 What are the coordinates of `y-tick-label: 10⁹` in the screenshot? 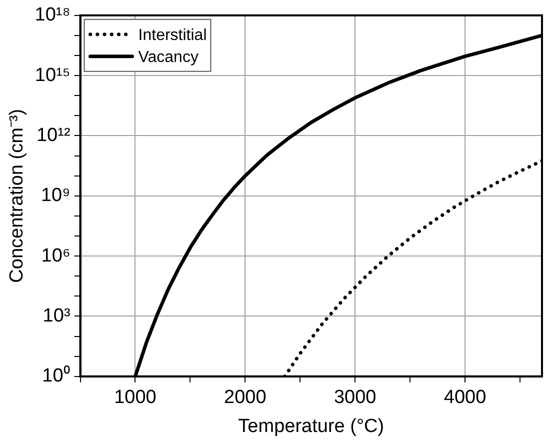 It's located at (55, 195).